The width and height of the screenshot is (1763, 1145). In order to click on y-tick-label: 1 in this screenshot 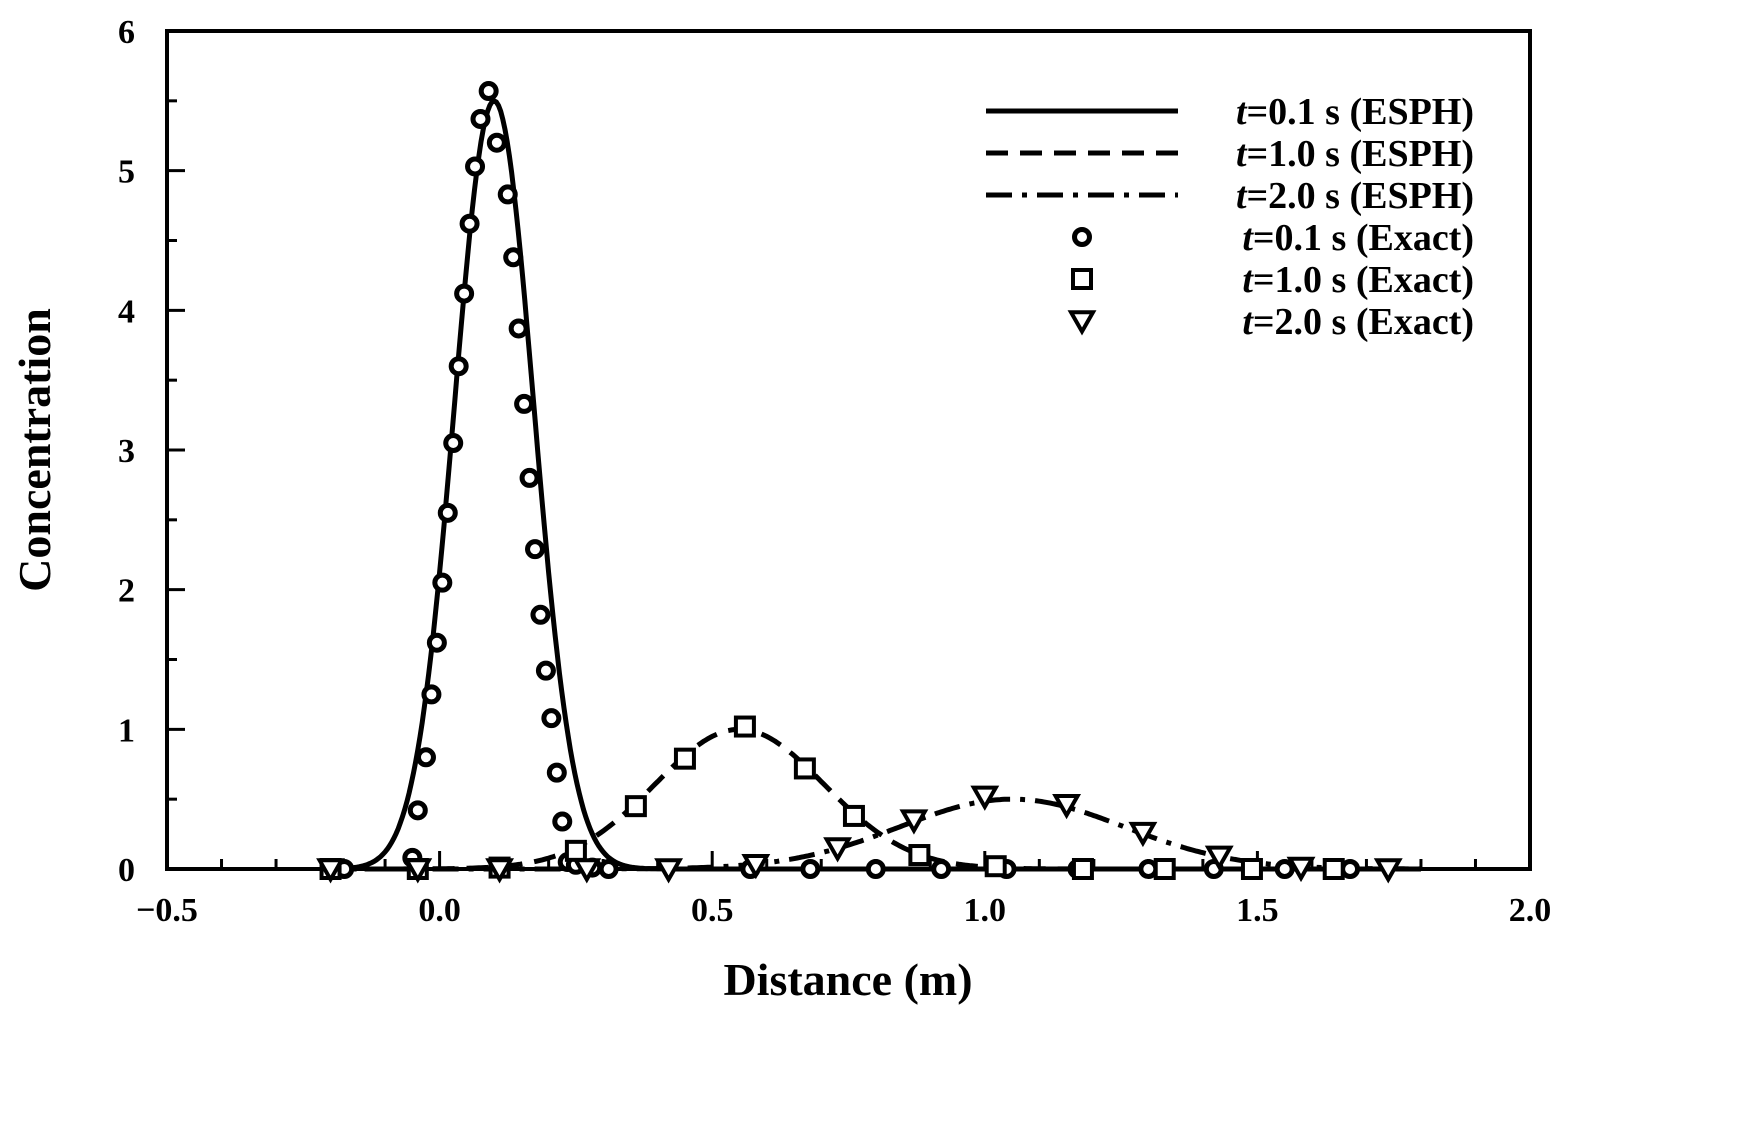, I will do `click(126, 730)`.